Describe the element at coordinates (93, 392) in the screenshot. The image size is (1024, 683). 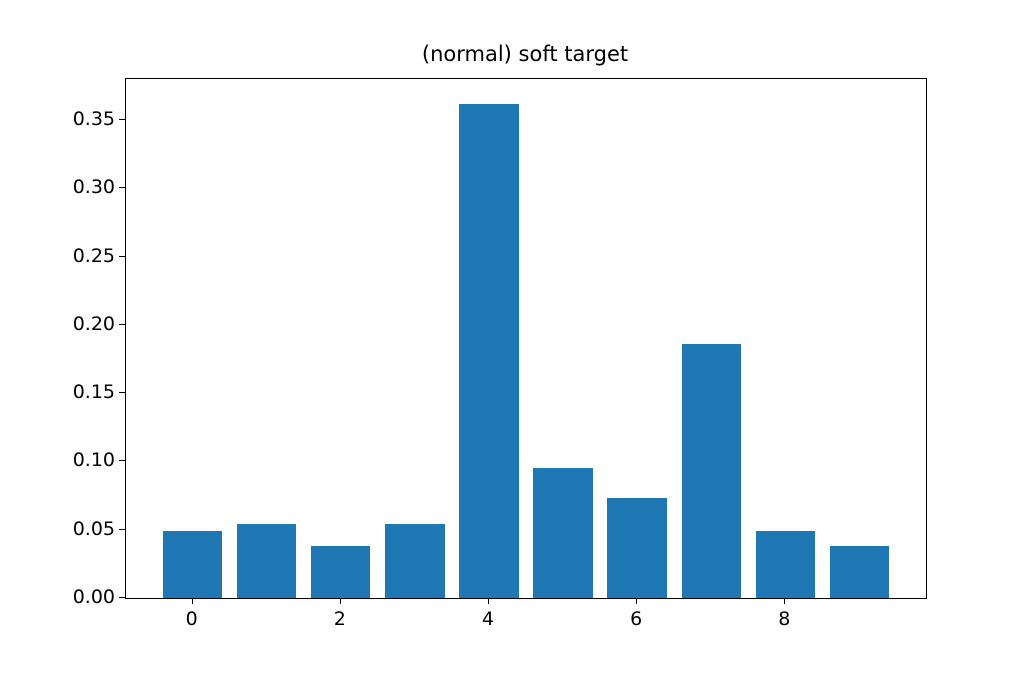
I see `y-tick-label: 0.15` at that location.